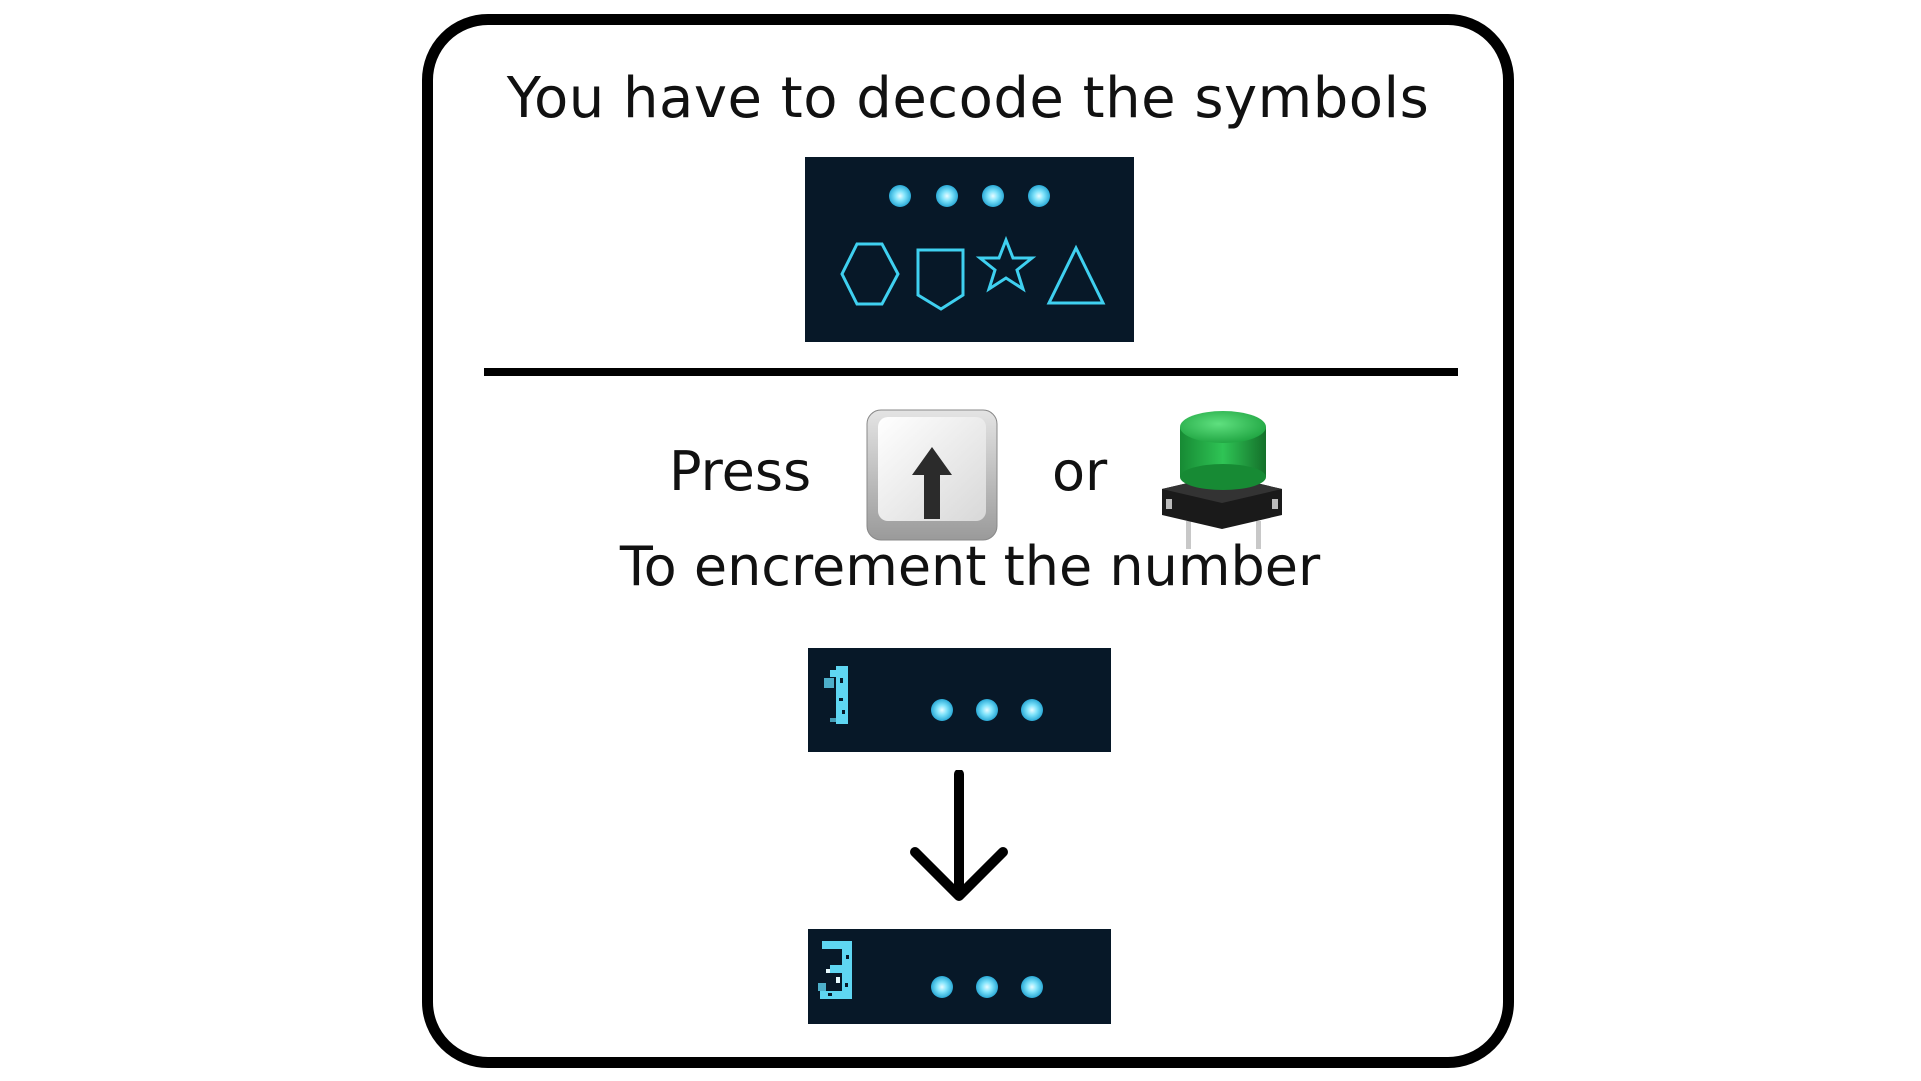 This screenshot has height=1081, width=1921. Describe the element at coordinates (740, 471) in the screenshot. I see `press-label: Press` at that location.